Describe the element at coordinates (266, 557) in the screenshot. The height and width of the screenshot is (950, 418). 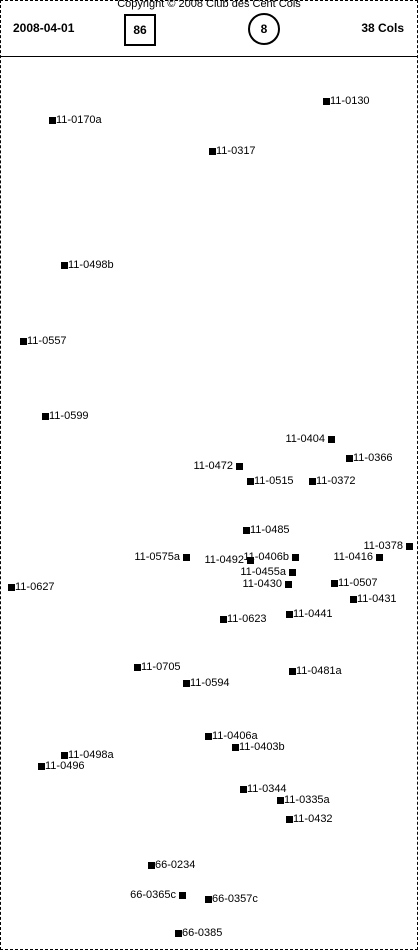
I see `col-label: 11-0406b` at that location.